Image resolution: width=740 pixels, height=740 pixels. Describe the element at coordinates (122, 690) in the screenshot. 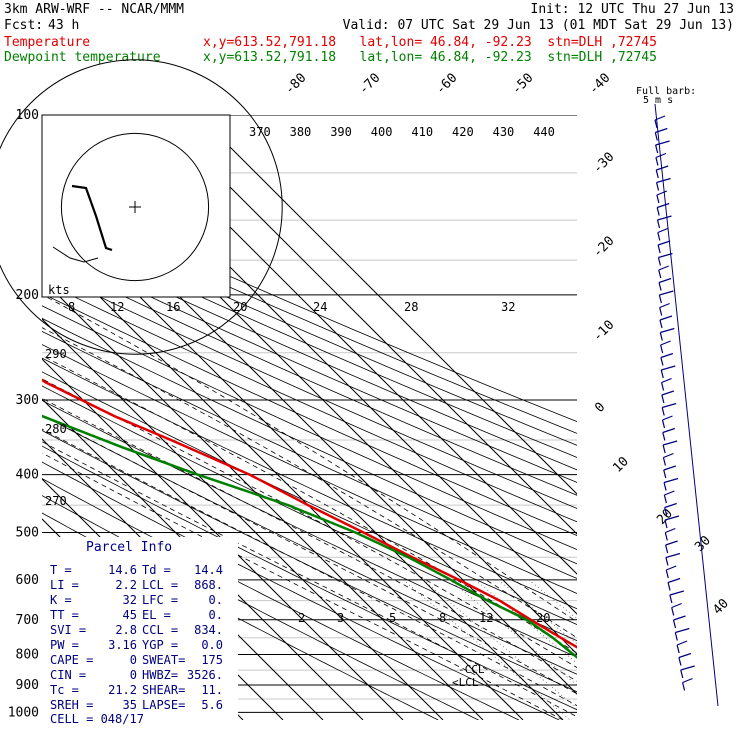

I see `parcel-info-value: 21.2` at that location.